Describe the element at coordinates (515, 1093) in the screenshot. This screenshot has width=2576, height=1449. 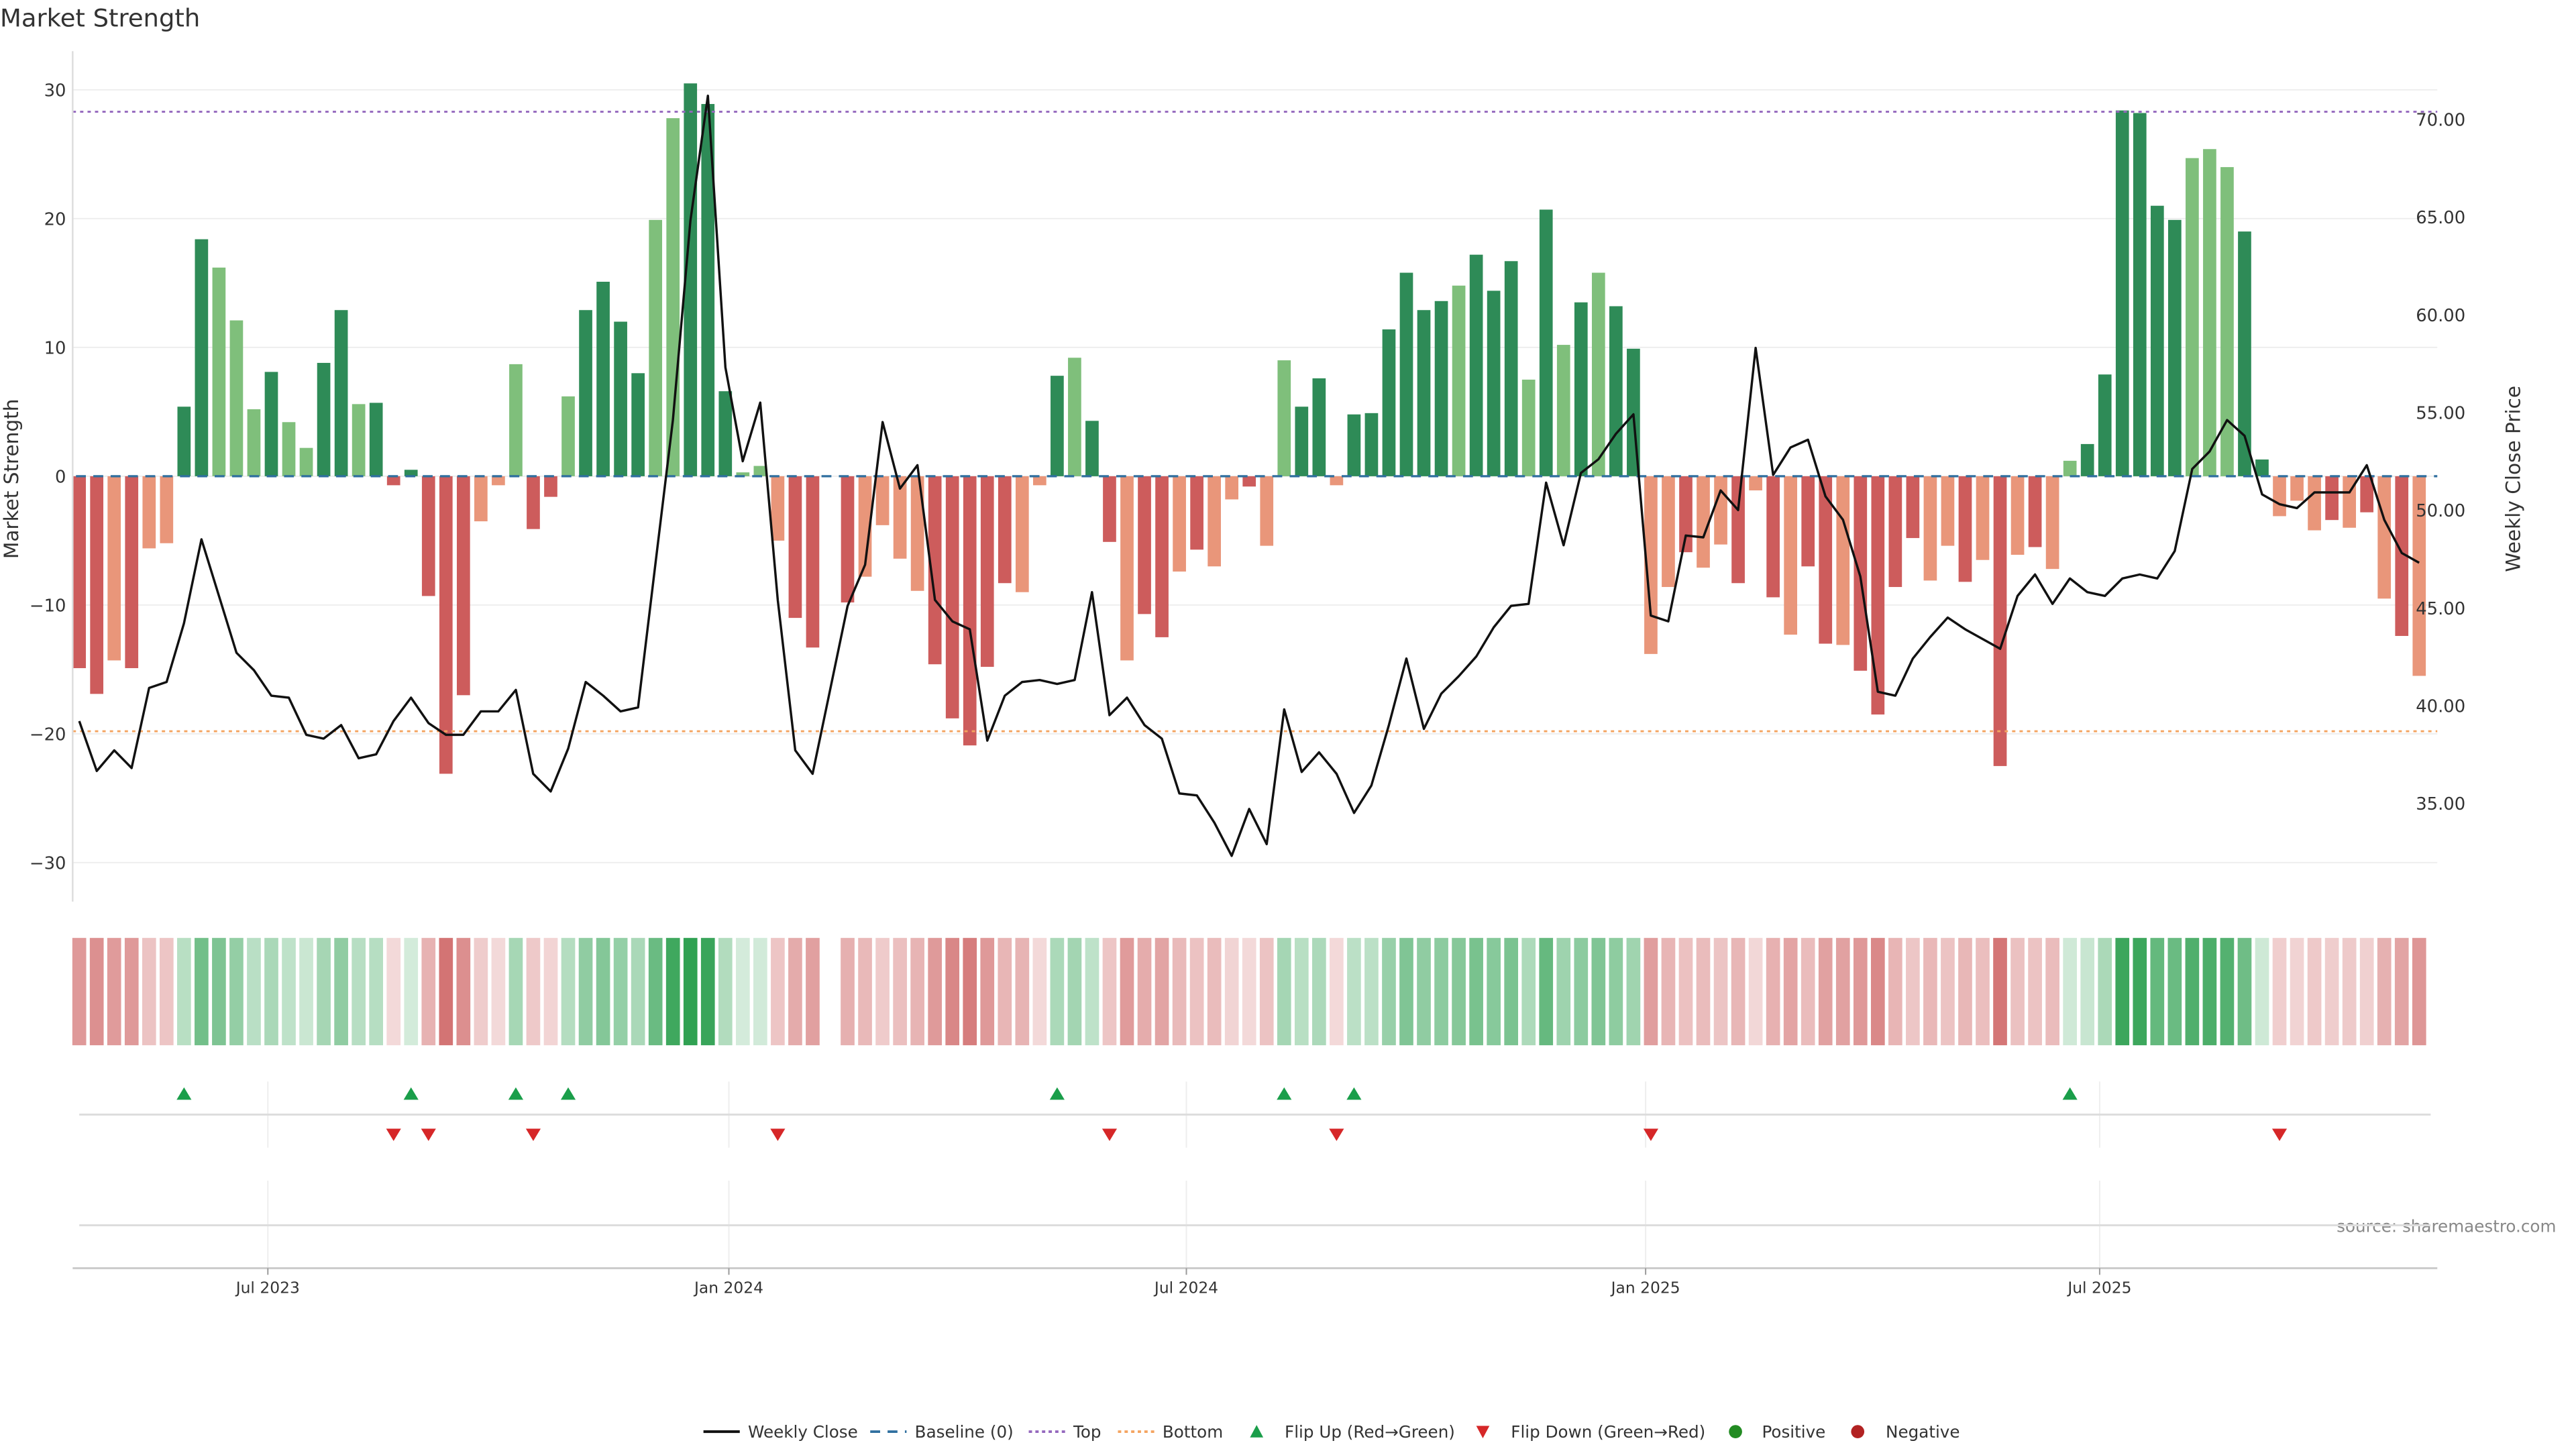
I see `flip-up-icon` at that location.